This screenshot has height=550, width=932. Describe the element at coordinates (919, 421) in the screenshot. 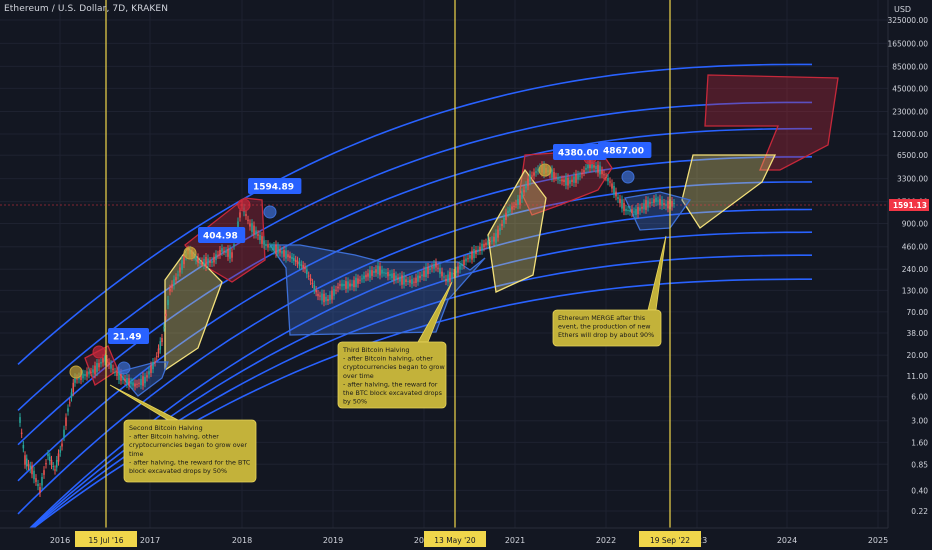

I see `price-tick: 3.00` at that location.